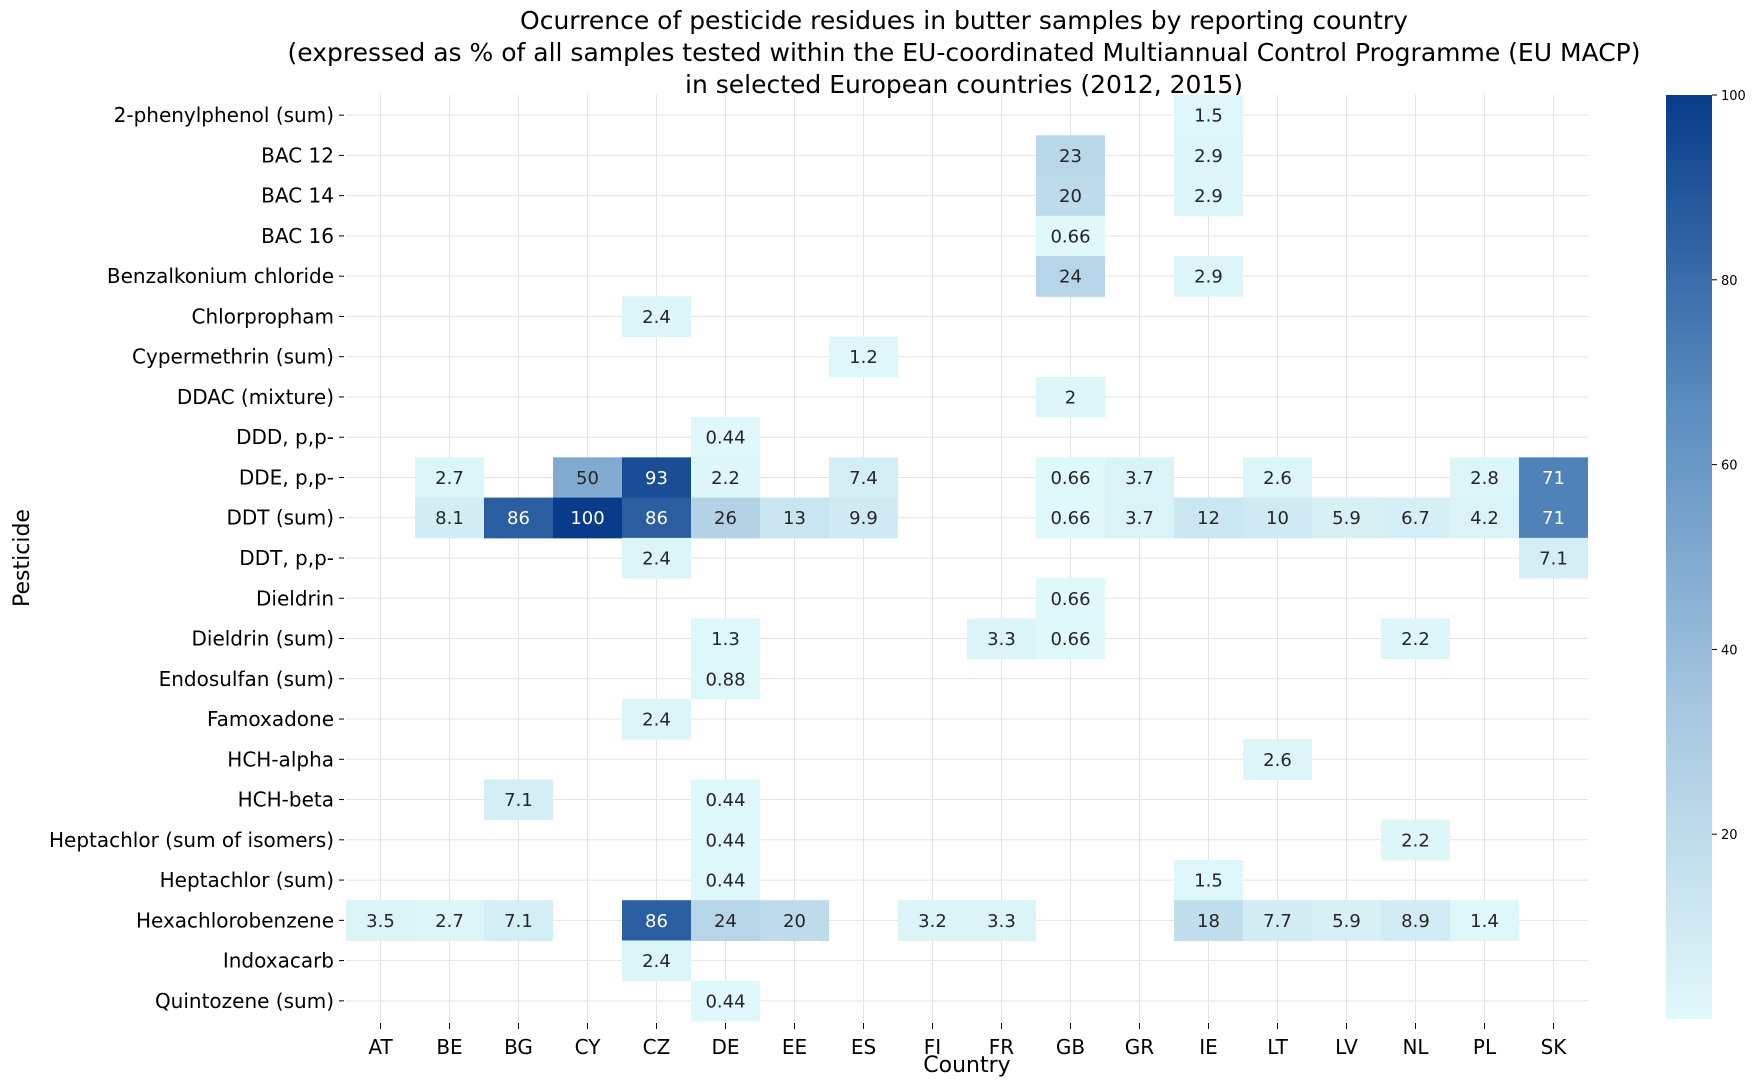 The height and width of the screenshot is (1090, 1754). I want to click on cell-value-label: 7.1, so click(518, 800).